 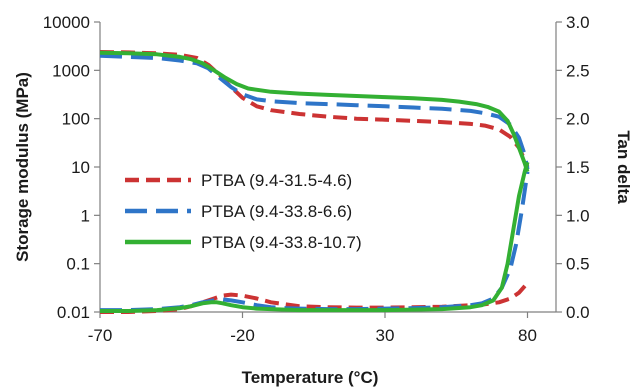 What do you see at coordinates (66, 22) in the screenshot?
I see `y-tick-label: 10000` at bounding box center [66, 22].